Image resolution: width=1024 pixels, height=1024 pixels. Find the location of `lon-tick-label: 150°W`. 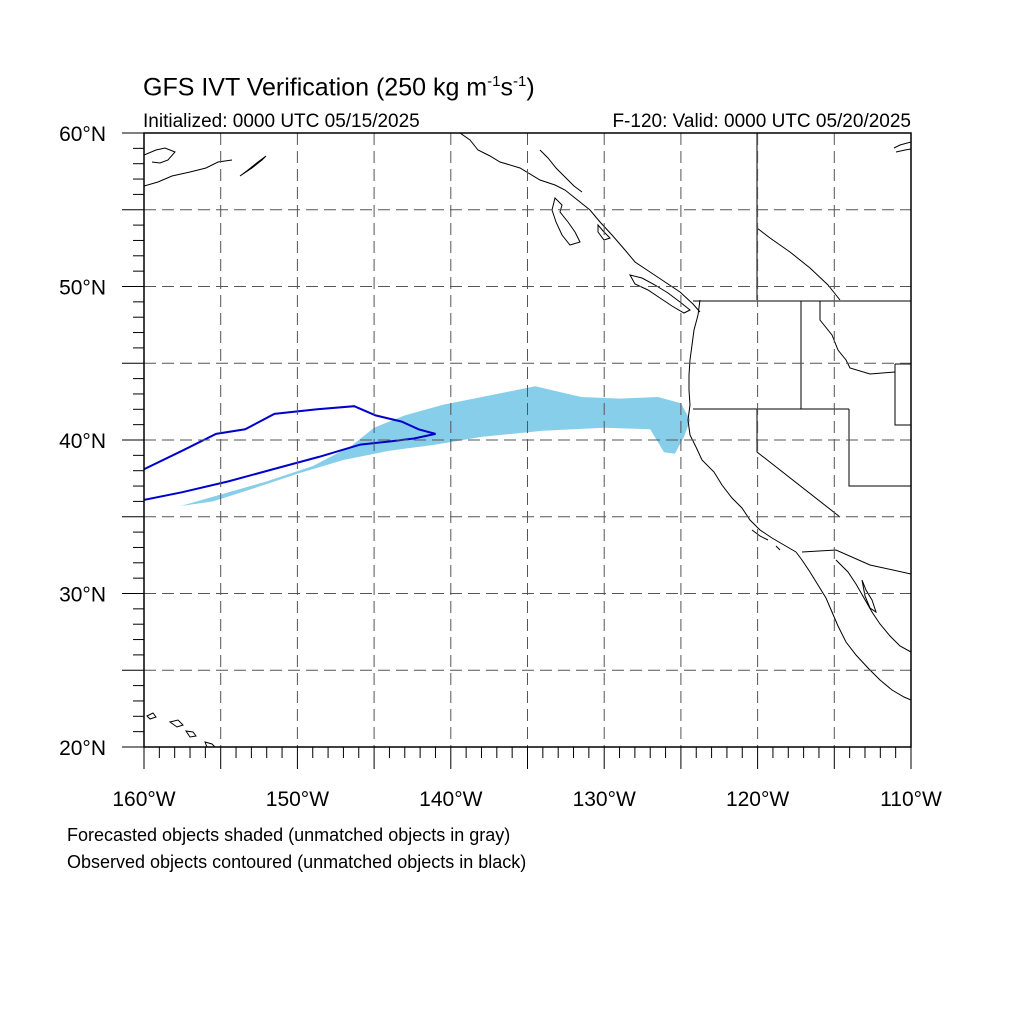

lon-tick-label: 150°W is located at coordinates (297, 799).